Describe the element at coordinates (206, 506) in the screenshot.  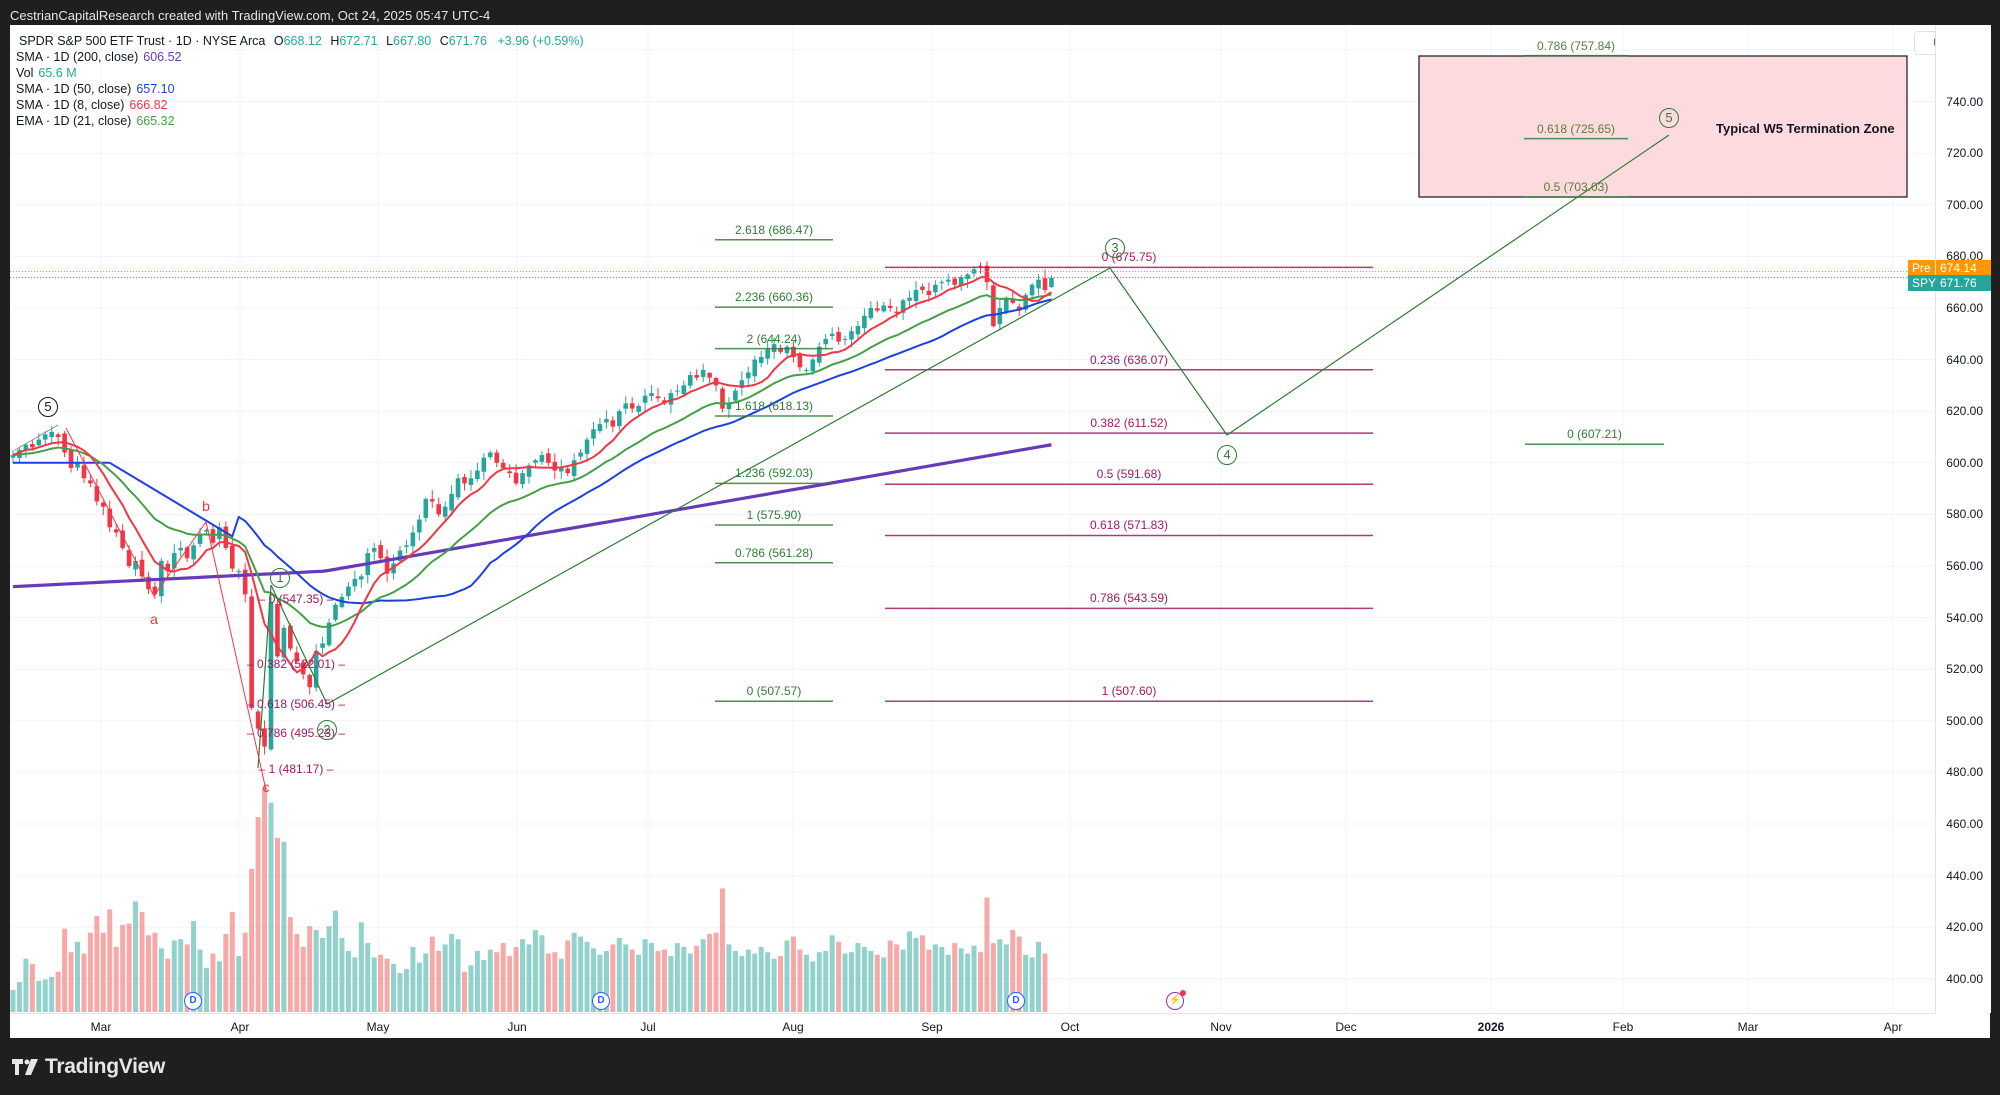
I see `wave-label-b: b` at that location.